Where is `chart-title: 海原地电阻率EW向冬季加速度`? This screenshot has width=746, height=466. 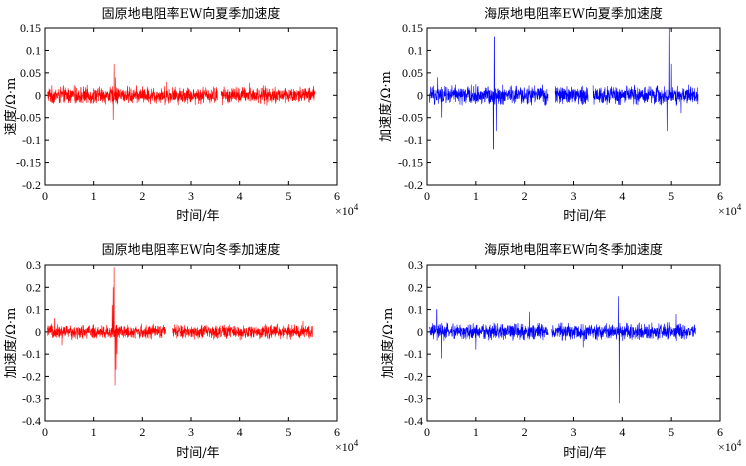 chart-title: 海原地电阻率EW向冬季加速度 is located at coordinates (573, 250).